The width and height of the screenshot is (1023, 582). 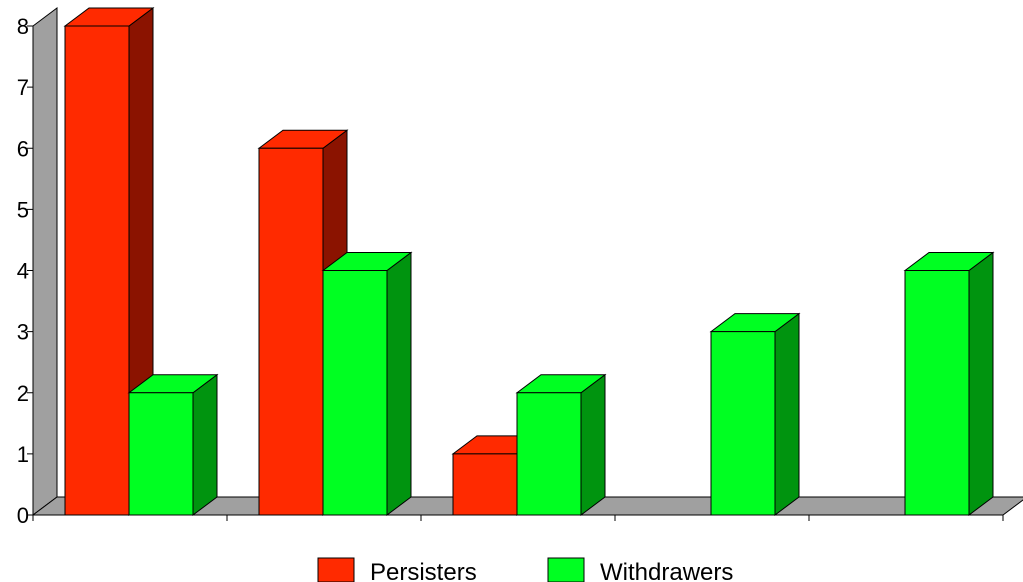 I want to click on y-tick-label: 2, so click(x=23, y=393).